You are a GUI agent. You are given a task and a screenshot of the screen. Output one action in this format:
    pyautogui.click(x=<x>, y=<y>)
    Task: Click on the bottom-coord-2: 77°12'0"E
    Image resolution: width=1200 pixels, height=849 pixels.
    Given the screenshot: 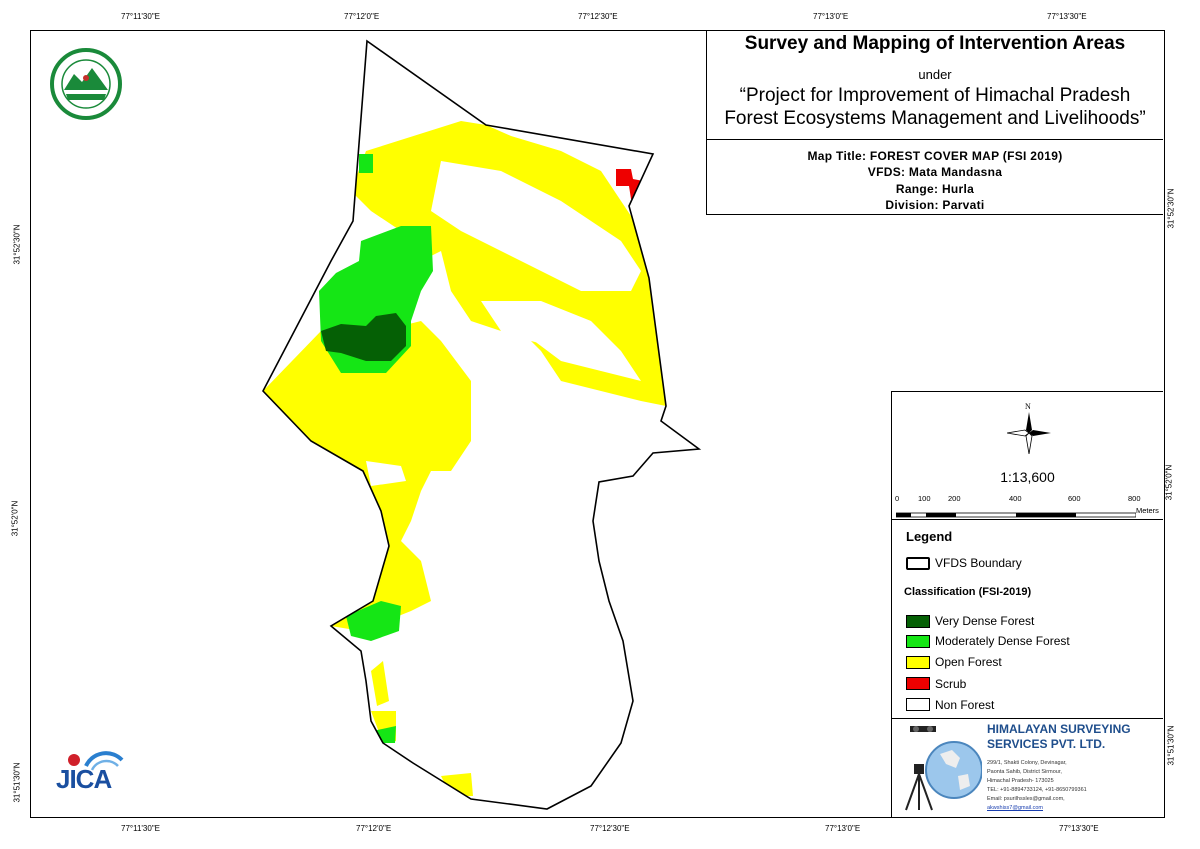 What is the action you would take?
    pyautogui.click(x=374, y=828)
    